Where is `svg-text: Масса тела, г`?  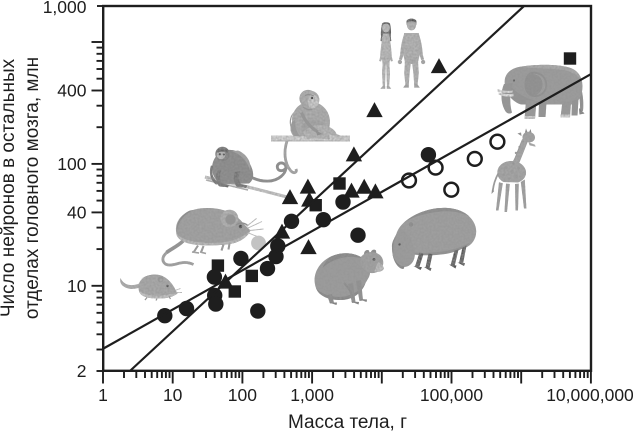
svg-text: Масса тела, г is located at coordinates (347, 422).